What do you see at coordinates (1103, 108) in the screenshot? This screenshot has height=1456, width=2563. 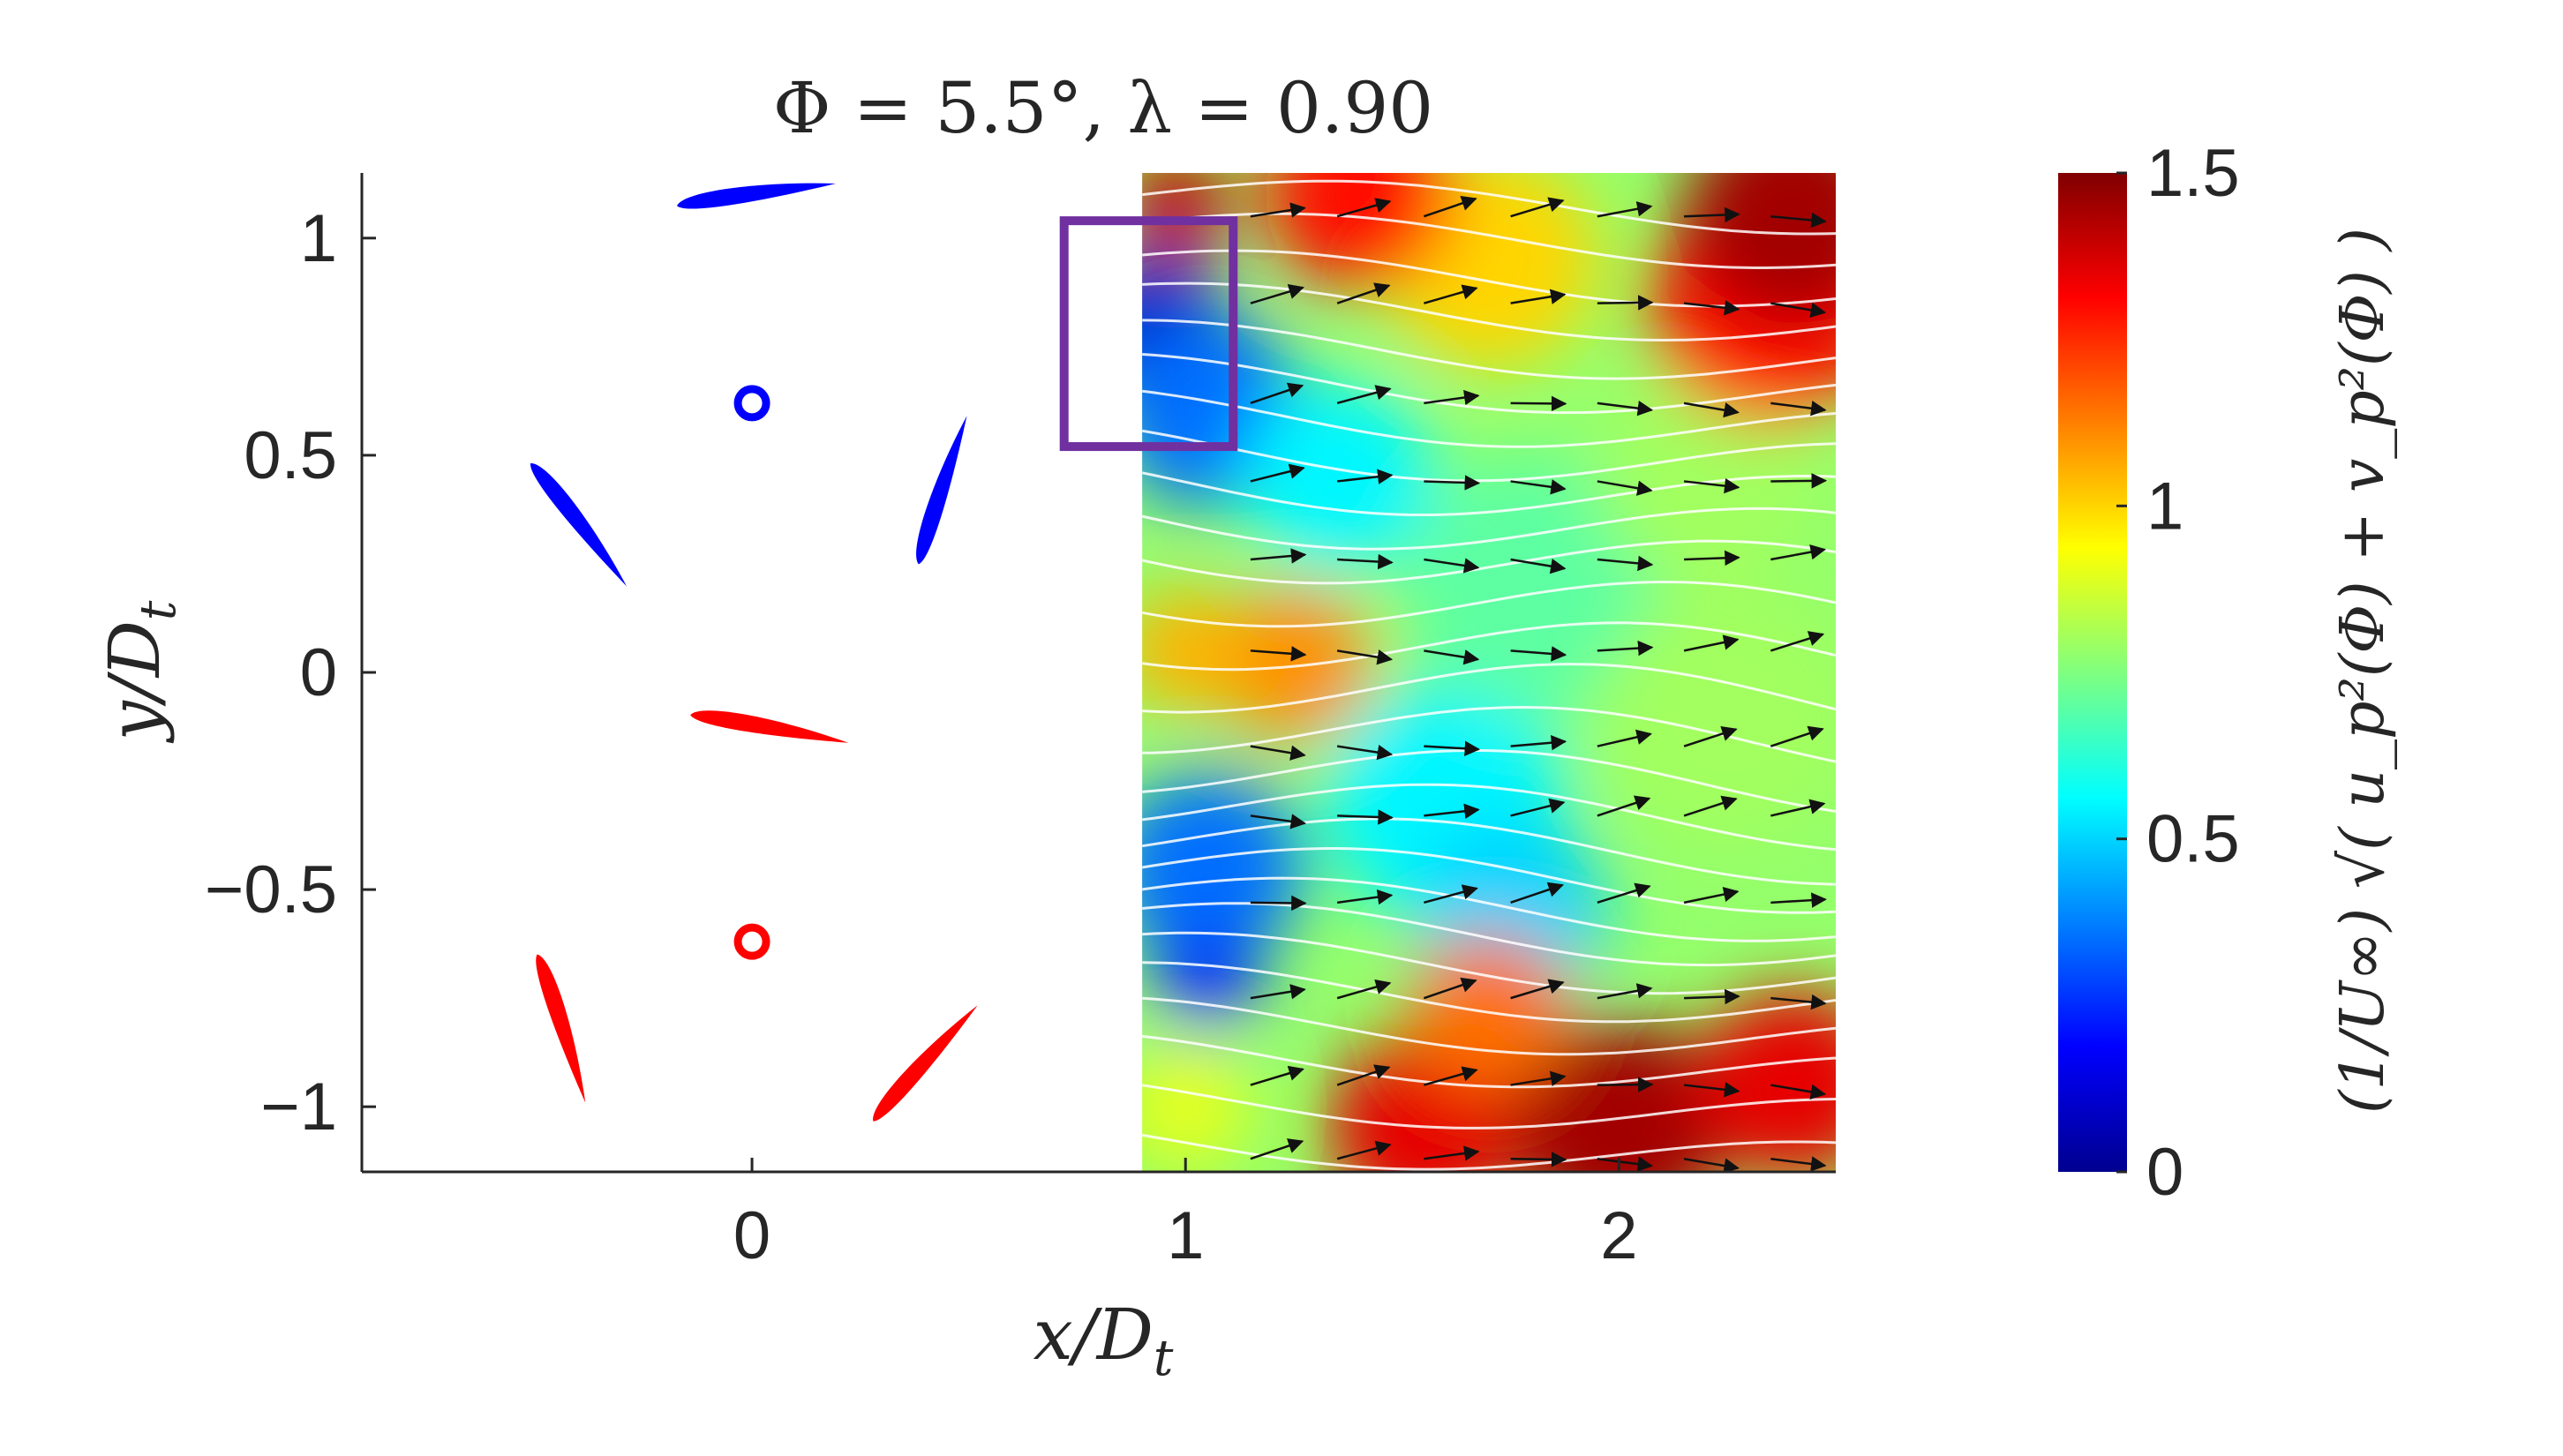 I see `chart-title: Φ = 5.5°, λ = 0.90` at bounding box center [1103, 108].